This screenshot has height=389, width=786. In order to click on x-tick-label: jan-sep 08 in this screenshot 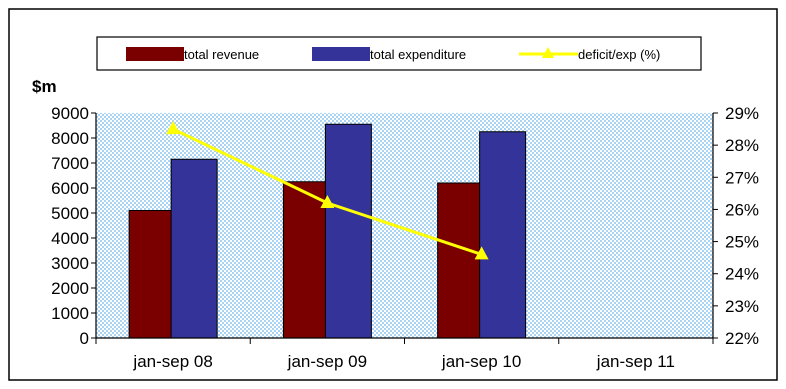, I will do `click(172, 361)`.